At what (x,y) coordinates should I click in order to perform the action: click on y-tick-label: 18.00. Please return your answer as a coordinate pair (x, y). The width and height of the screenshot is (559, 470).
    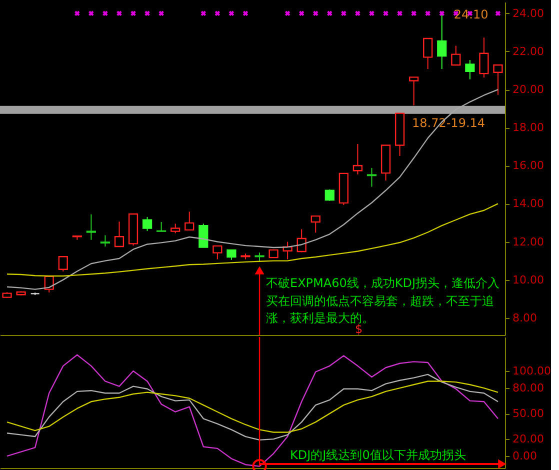
    Looking at the image, I should click on (528, 127).